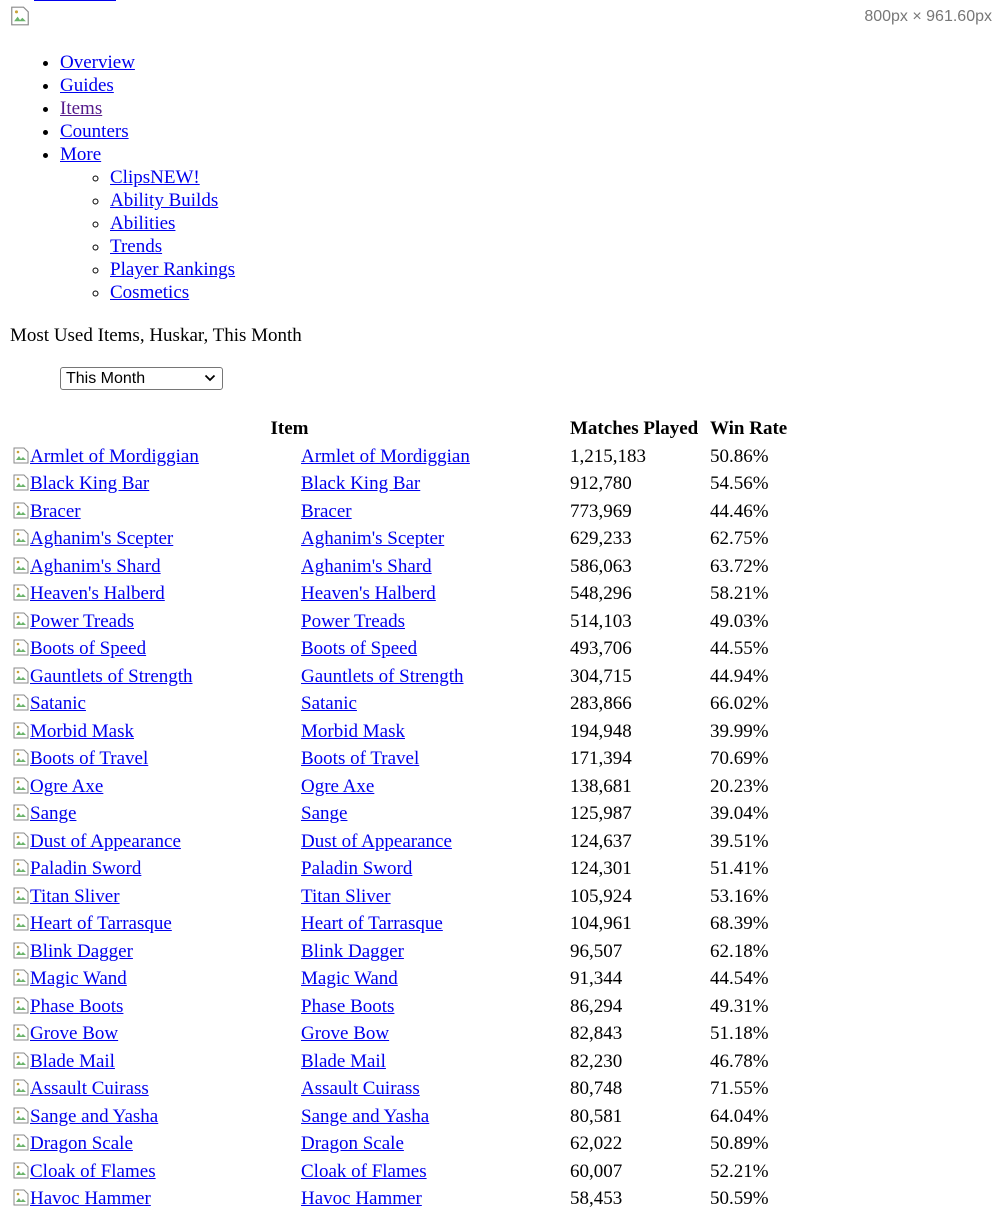 The width and height of the screenshot is (1000, 1213). What do you see at coordinates (147, 85) in the screenshot?
I see `nav-item-guides: Guides` at bounding box center [147, 85].